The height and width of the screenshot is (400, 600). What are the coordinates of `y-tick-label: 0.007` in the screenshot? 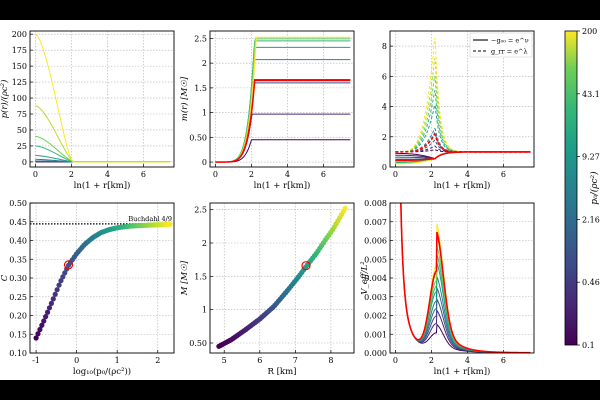 It's located at (375, 222).